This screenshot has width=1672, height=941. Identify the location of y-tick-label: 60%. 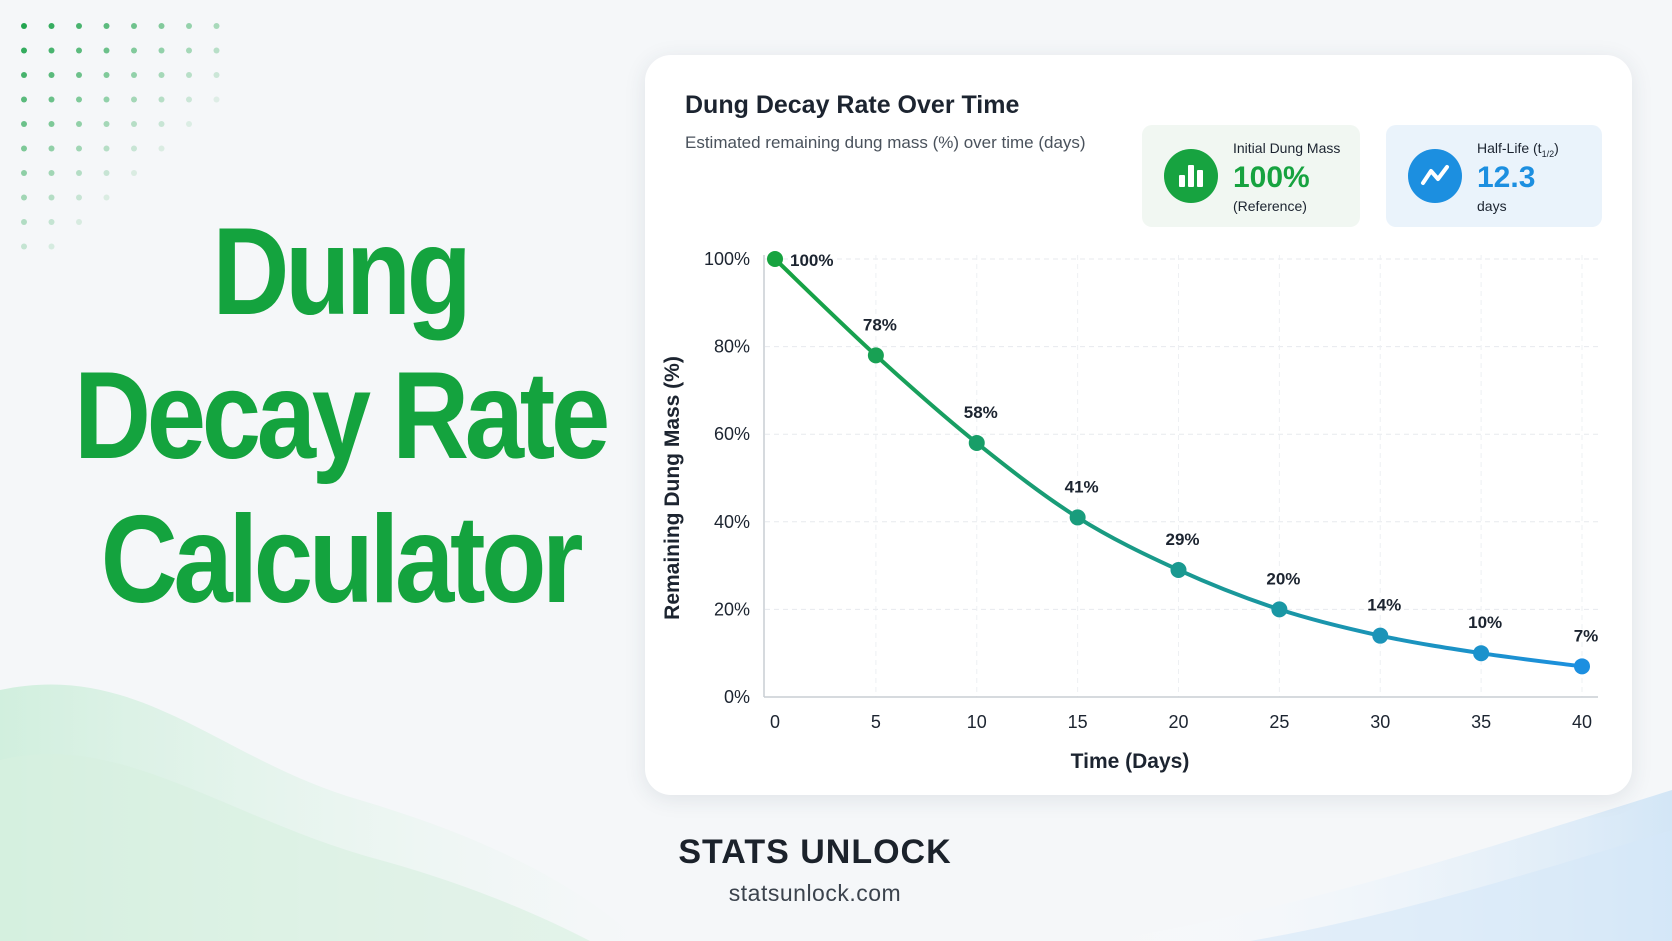
(732, 434).